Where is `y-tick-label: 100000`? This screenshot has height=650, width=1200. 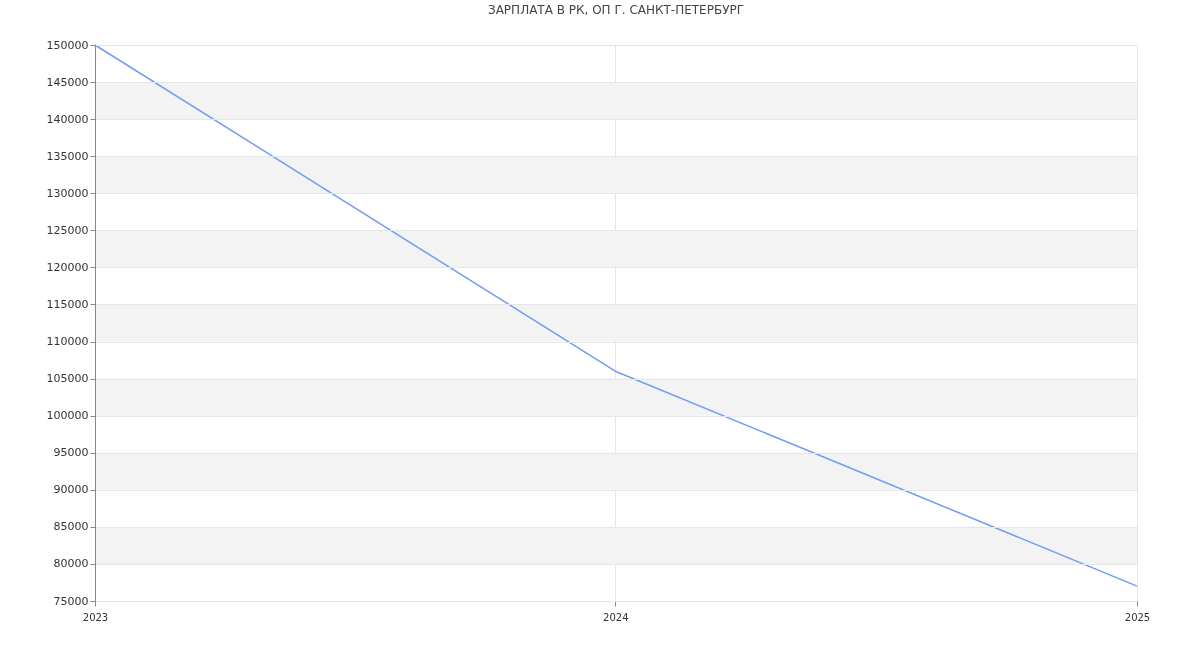
y-tick-label: 100000 is located at coordinates (67, 416).